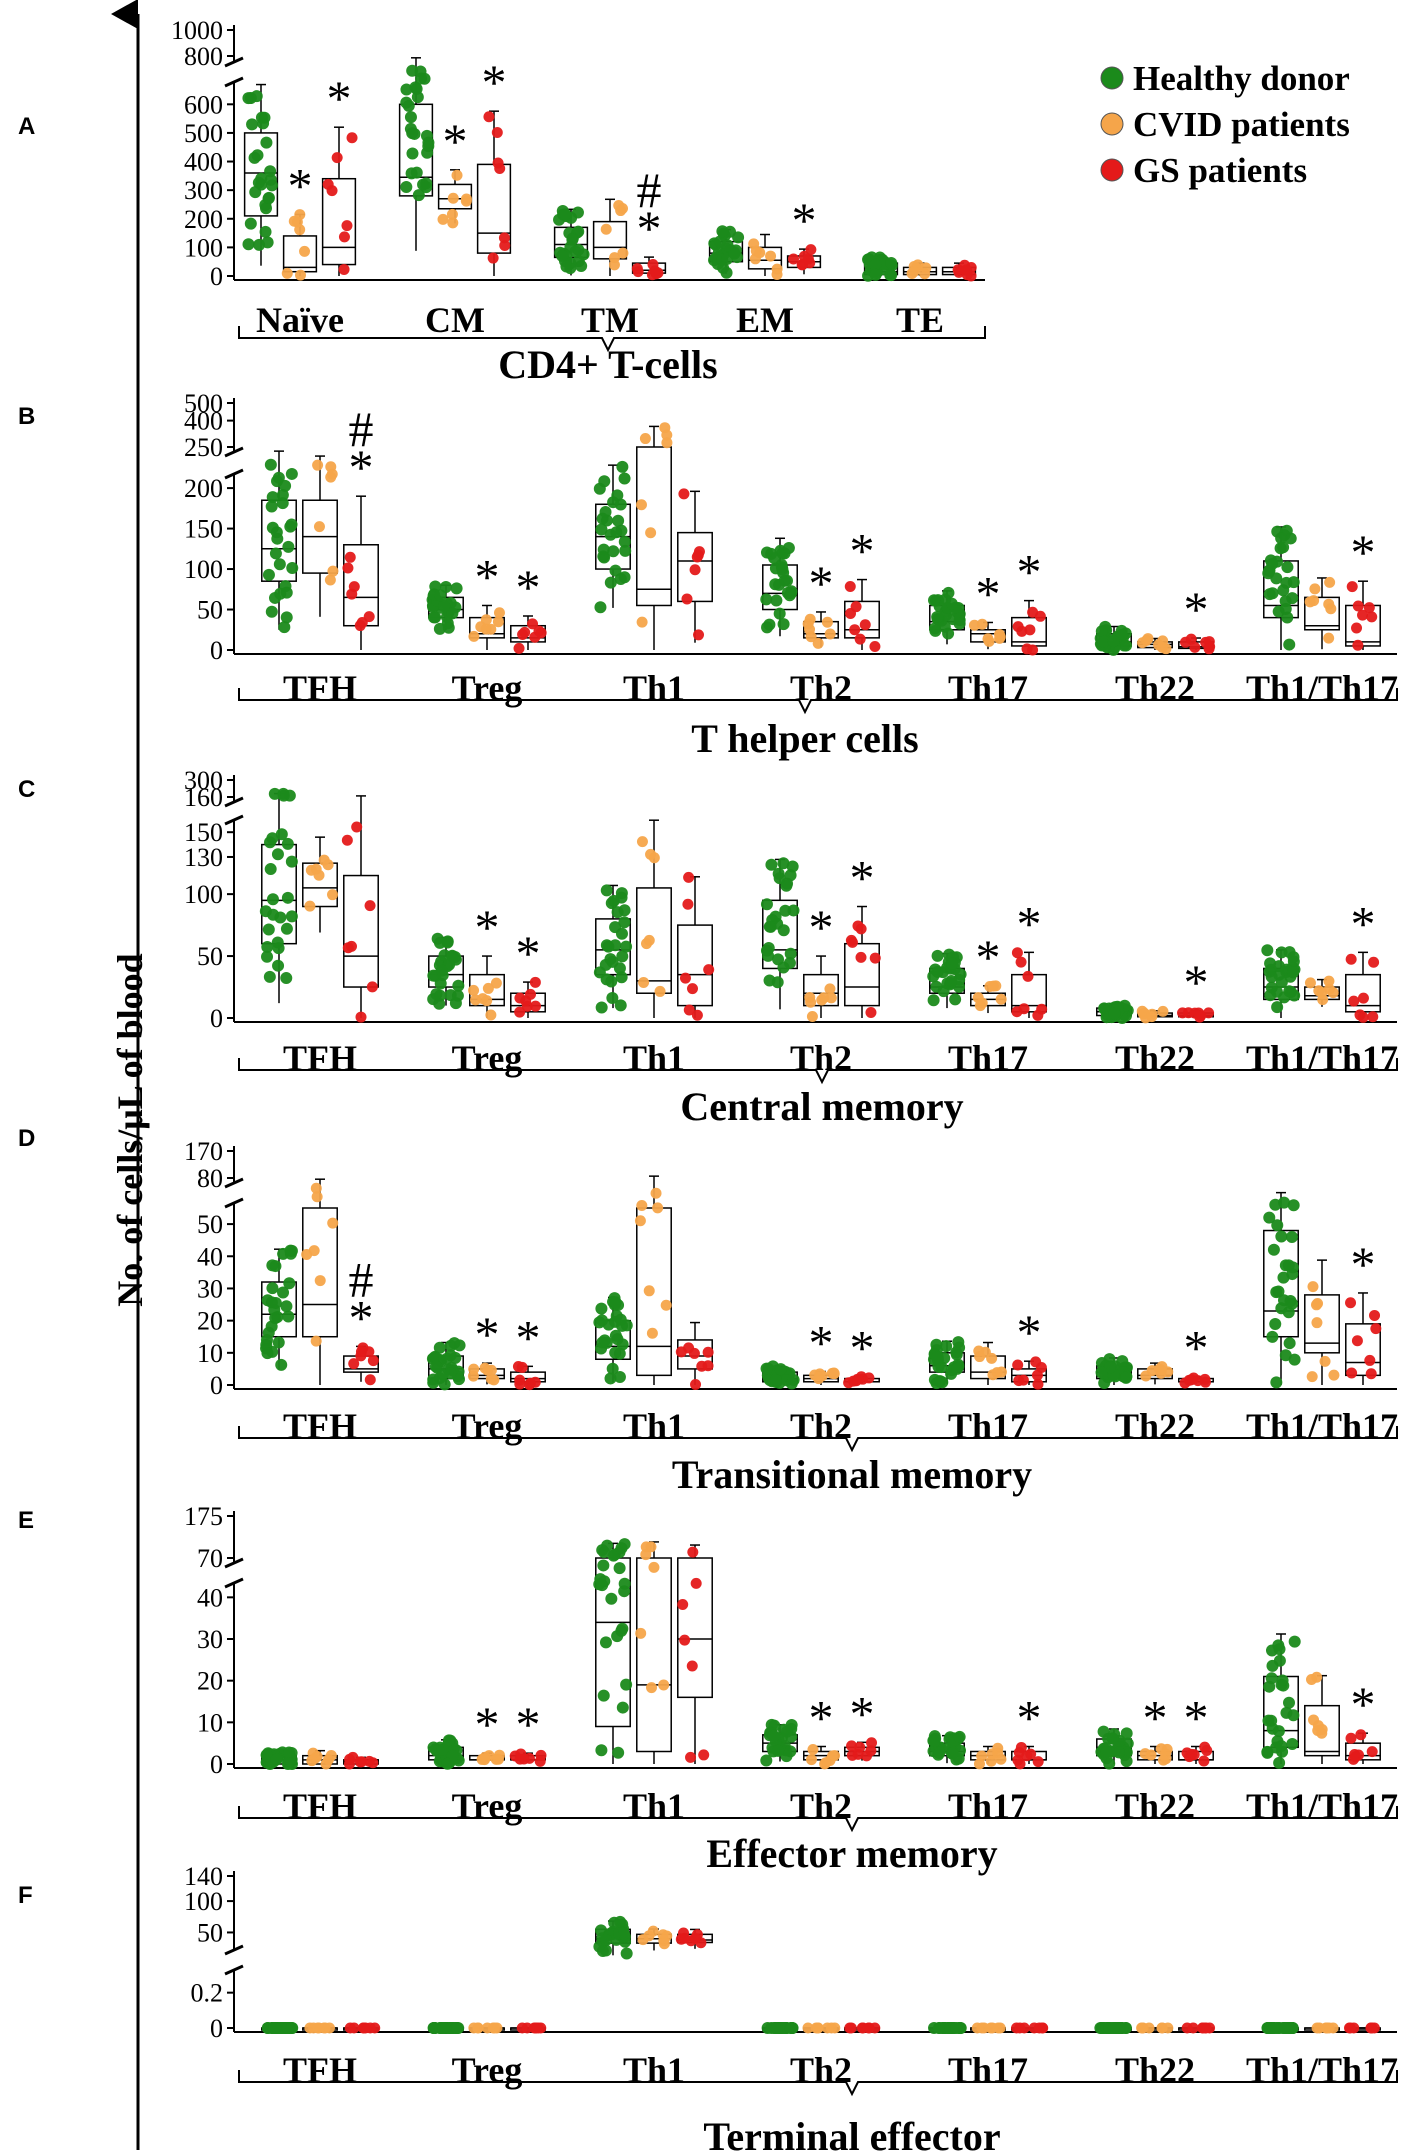 This screenshot has width=1417, height=2156. I want to click on category-tfh: TFH, so click(321, 2056).